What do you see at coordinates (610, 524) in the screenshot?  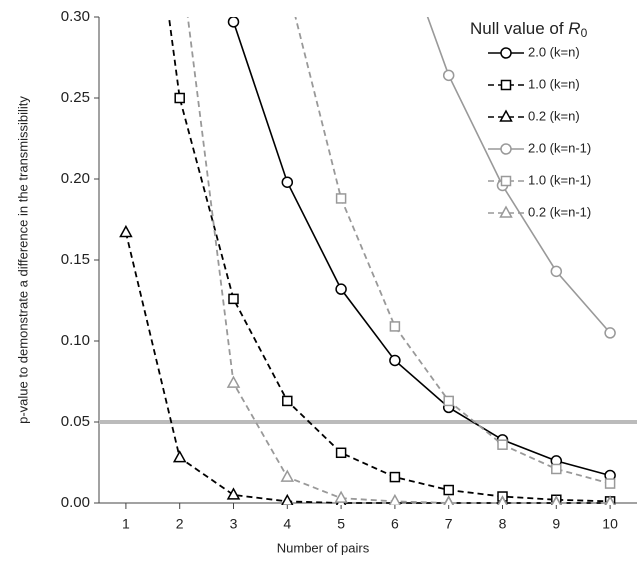 I see `x-tick-label: 10` at bounding box center [610, 524].